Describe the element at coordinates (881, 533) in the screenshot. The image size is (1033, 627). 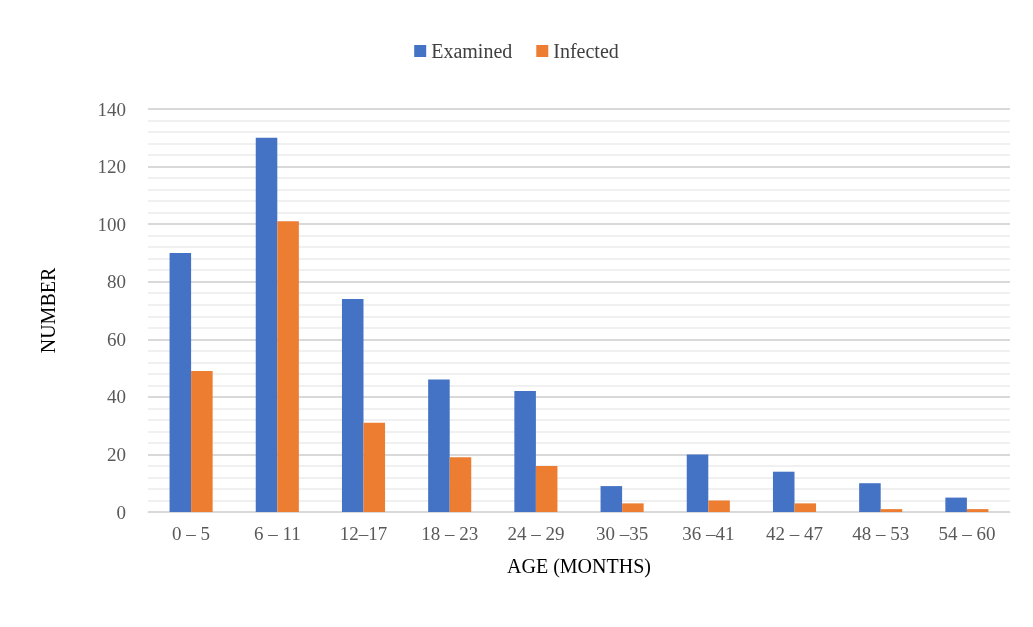
I see `x-tick-label: 48 – 53` at that location.